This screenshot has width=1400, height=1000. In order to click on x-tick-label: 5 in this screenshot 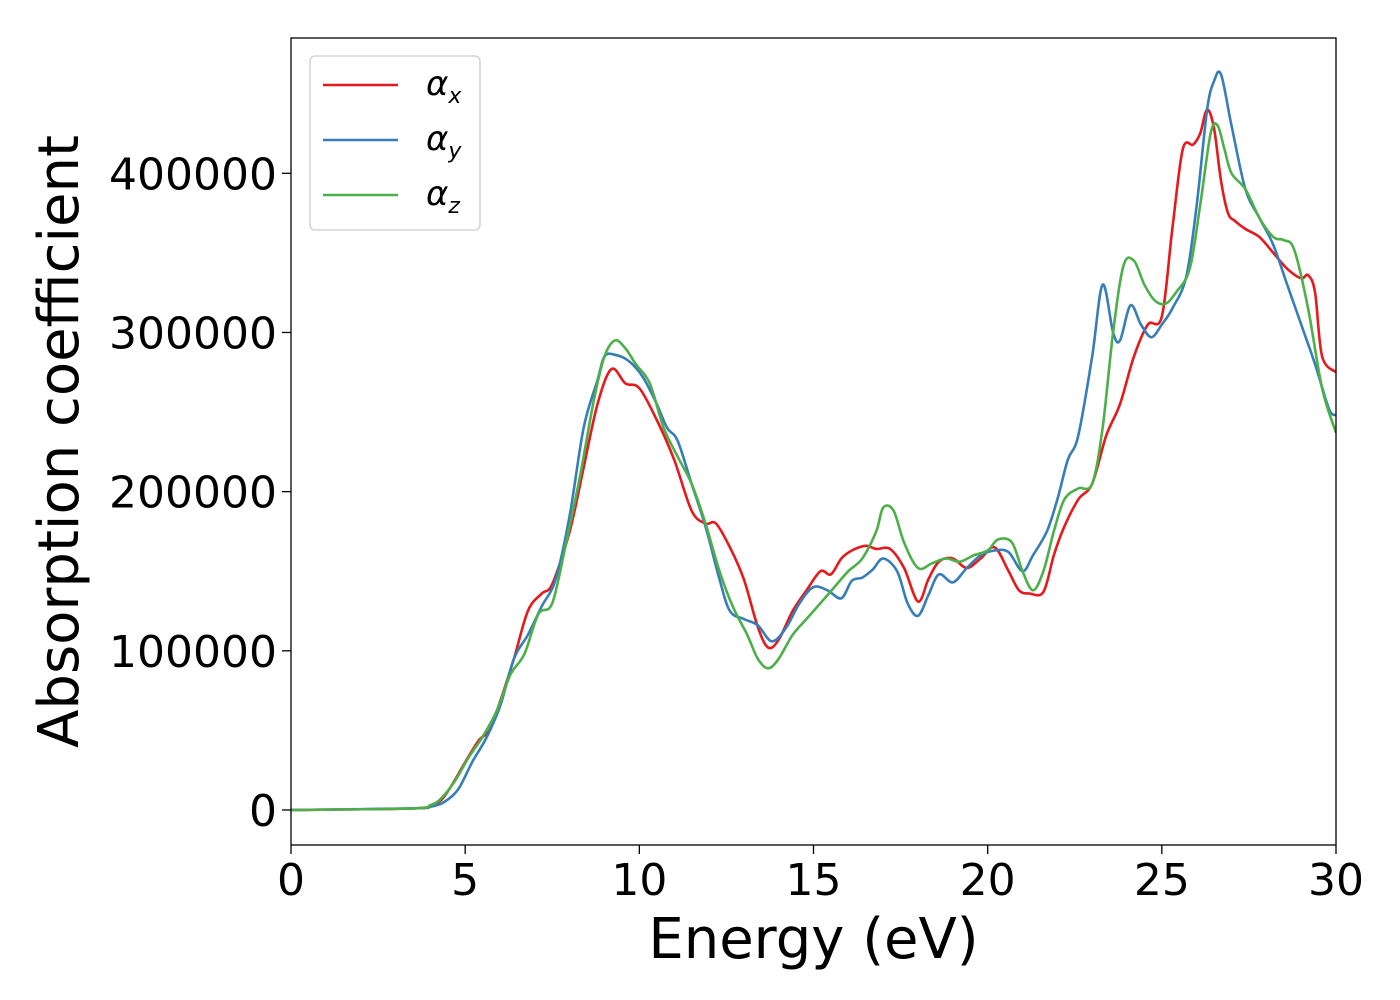, I will do `click(465, 880)`.